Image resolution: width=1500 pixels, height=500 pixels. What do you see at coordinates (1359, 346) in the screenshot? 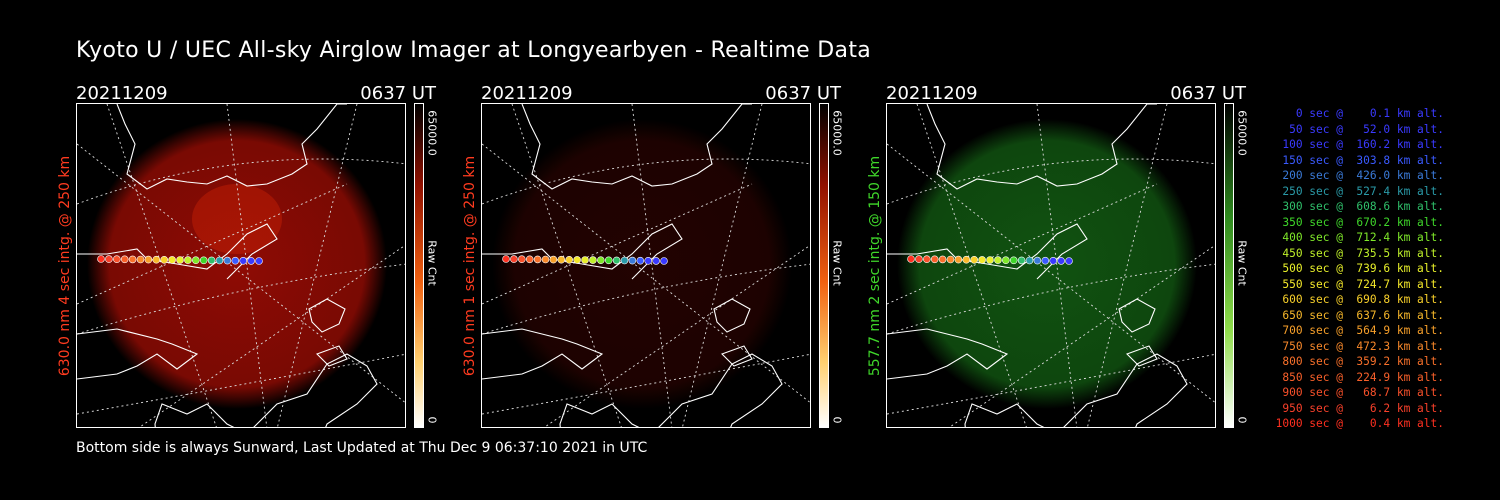
I see `legend-entry: 750 sec @ 472.3 km alt.` at bounding box center [1359, 346].